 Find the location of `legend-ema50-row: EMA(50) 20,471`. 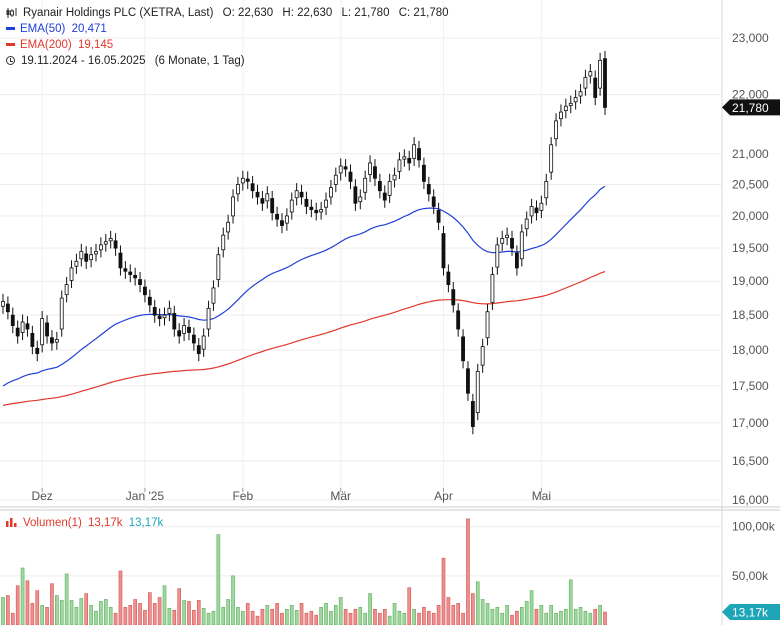

legend-ema50-row: EMA(50) 20,471 is located at coordinates (56, 29).